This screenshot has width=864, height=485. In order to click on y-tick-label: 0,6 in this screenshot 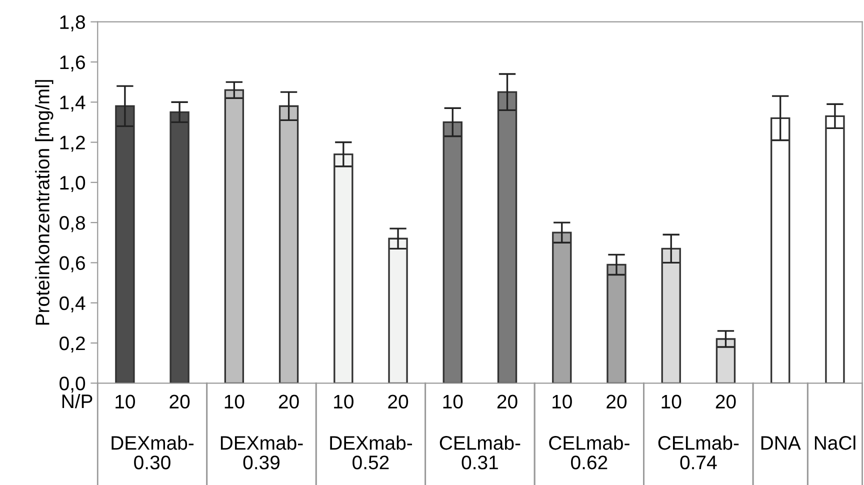, I will do `click(72, 264)`.